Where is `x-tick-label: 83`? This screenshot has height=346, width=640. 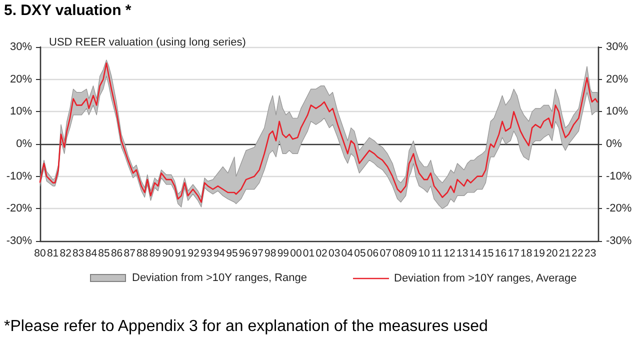 x-tick-label: 83 is located at coordinates (78, 254).